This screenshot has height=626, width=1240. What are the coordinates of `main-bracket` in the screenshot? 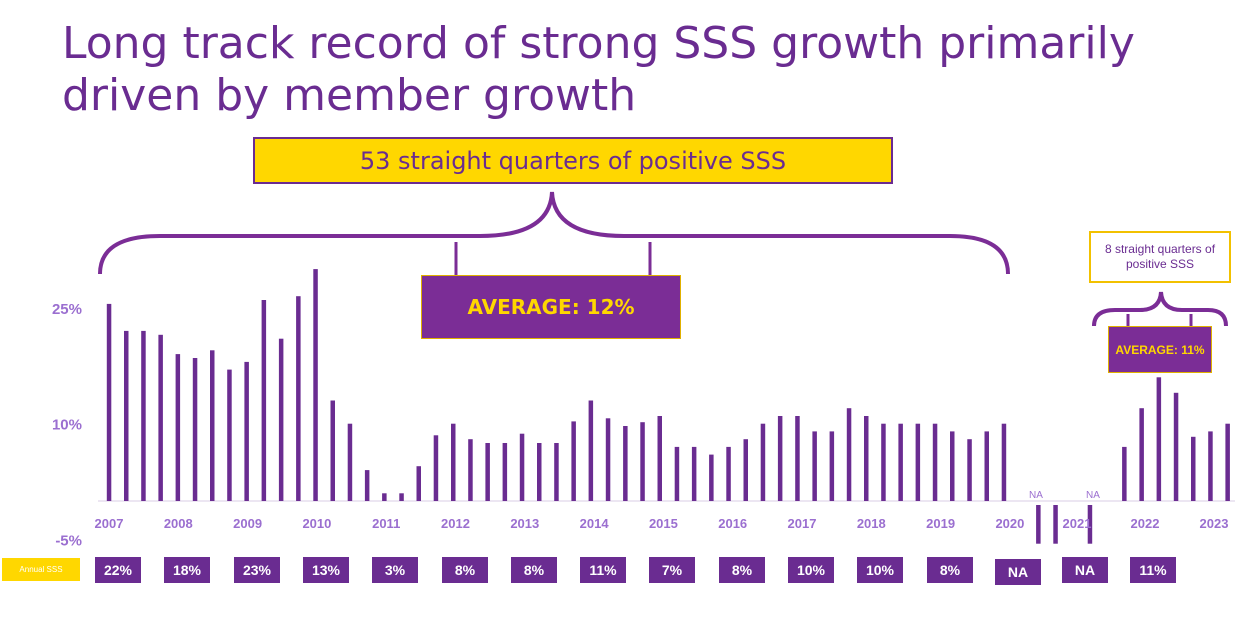 It's located at (554, 233).